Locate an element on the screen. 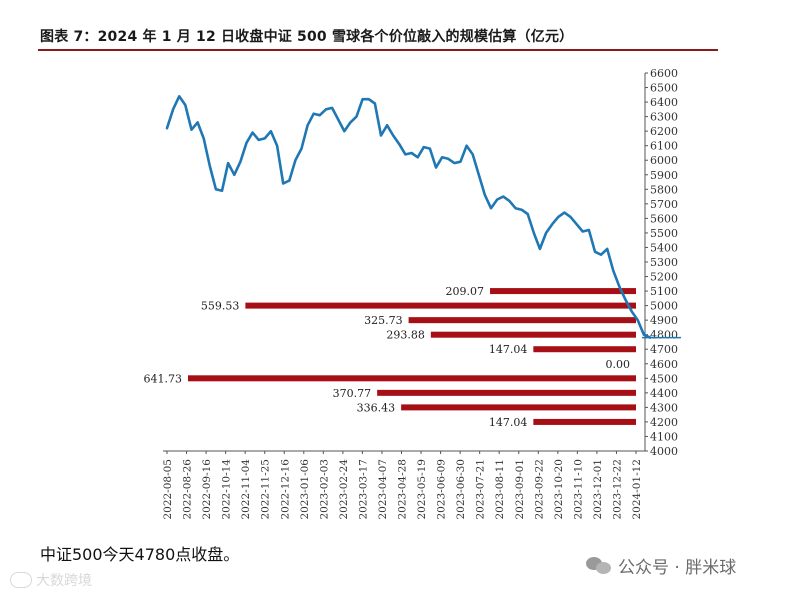 The height and width of the screenshot is (595, 801). y-tick-label: 4800 is located at coordinates (664, 335).